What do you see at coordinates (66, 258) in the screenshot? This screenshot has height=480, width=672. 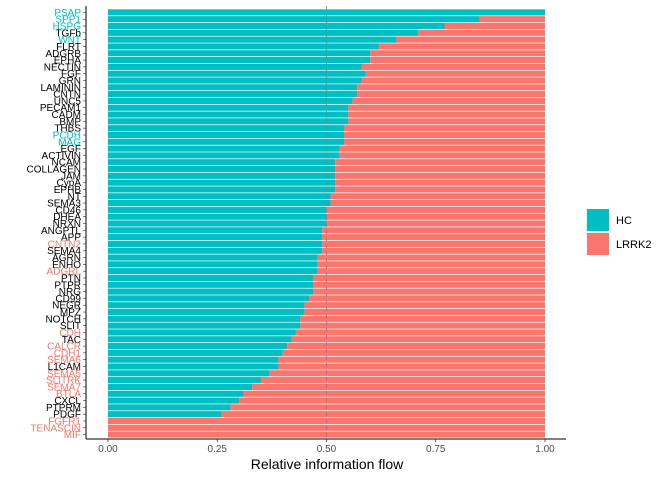 I see `y-tick-label: AGRN` at bounding box center [66, 258].